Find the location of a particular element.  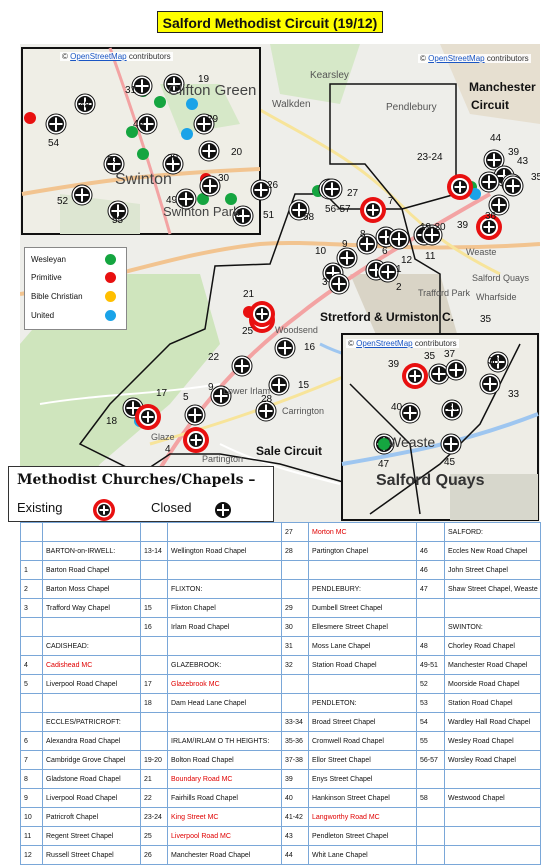

chapel-number-label: 39 is located at coordinates (463, 225).